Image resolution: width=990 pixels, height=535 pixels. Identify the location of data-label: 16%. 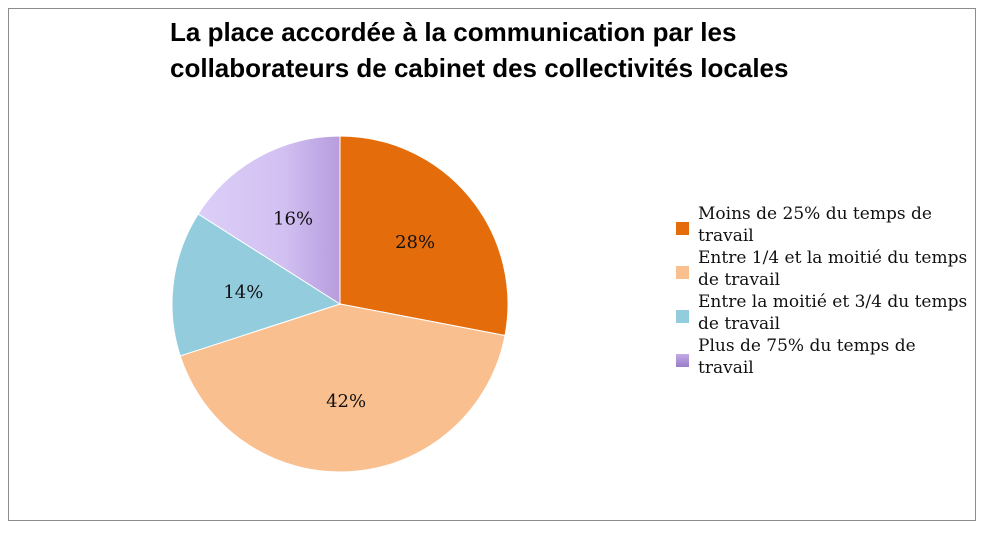
(293, 219).